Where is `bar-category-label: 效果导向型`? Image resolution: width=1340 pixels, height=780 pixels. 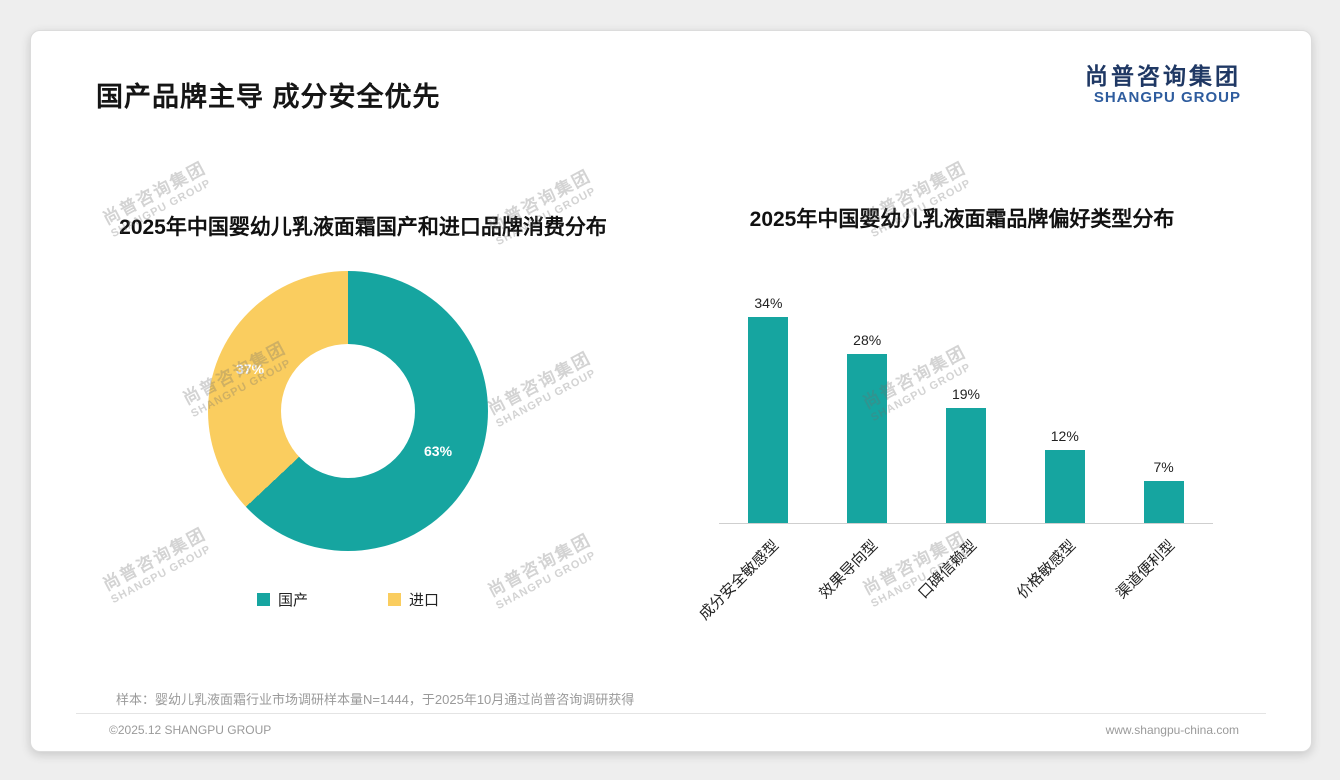
bar-category-label: 效果导向型 is located at coordinates (849, 570).